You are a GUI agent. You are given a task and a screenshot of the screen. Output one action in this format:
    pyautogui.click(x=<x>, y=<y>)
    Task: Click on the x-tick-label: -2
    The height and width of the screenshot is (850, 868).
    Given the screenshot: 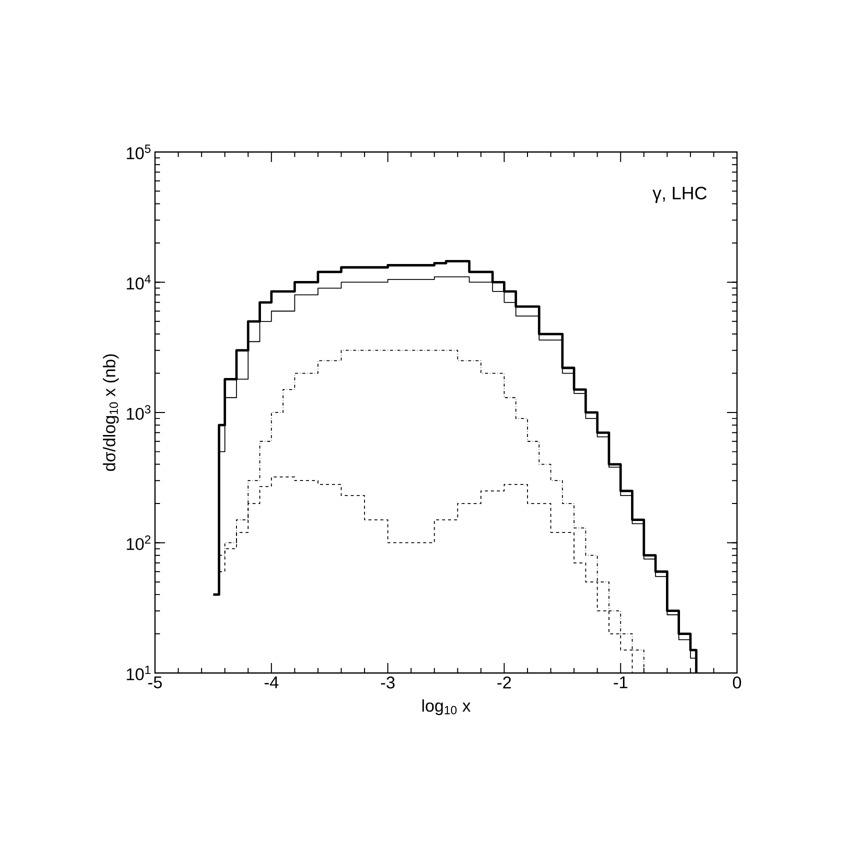 What is the action you would take?
    pyautogui.click(x=504, y=682)
    